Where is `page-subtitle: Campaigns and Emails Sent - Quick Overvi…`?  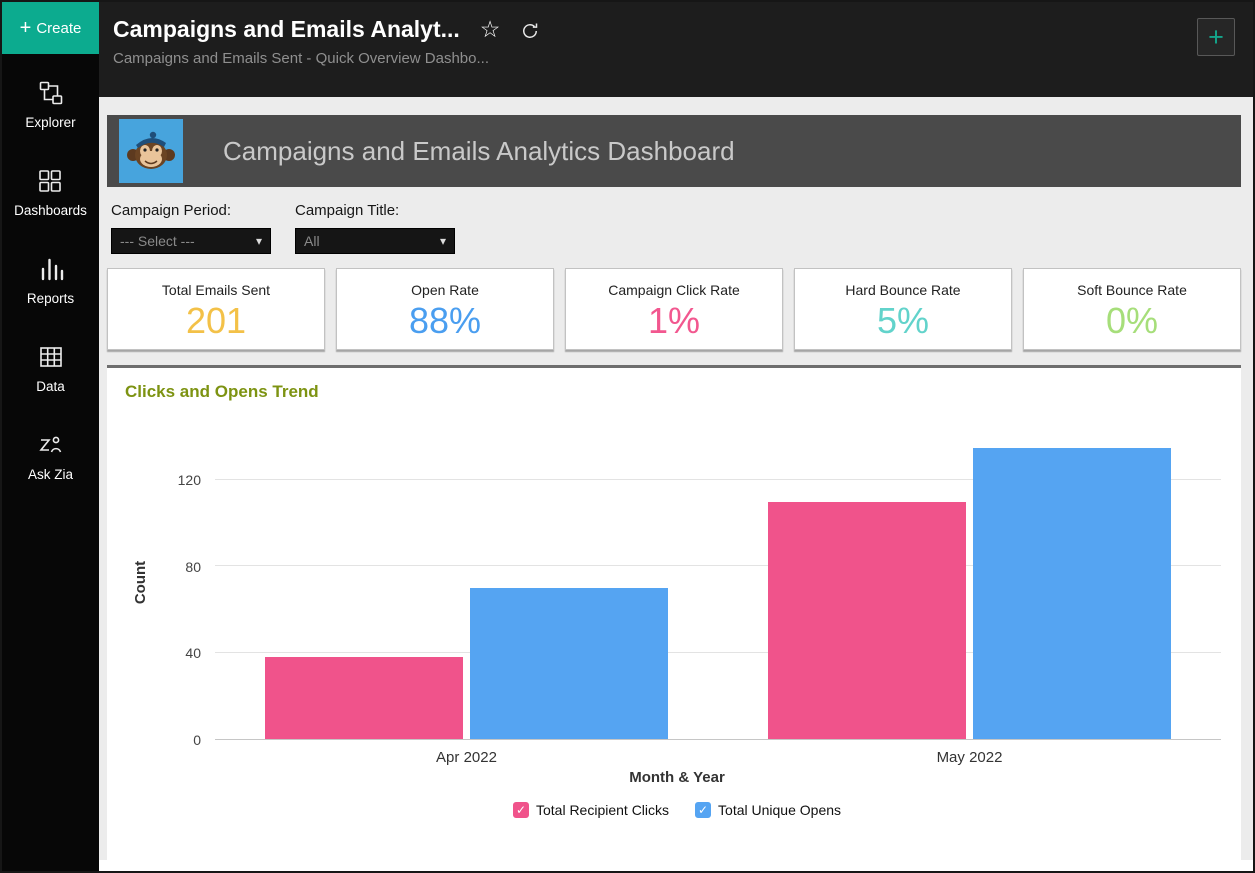
page-subtitle: Campaigns and Emails Sent - Quick Overvi… is located at coordinates (301, 58).